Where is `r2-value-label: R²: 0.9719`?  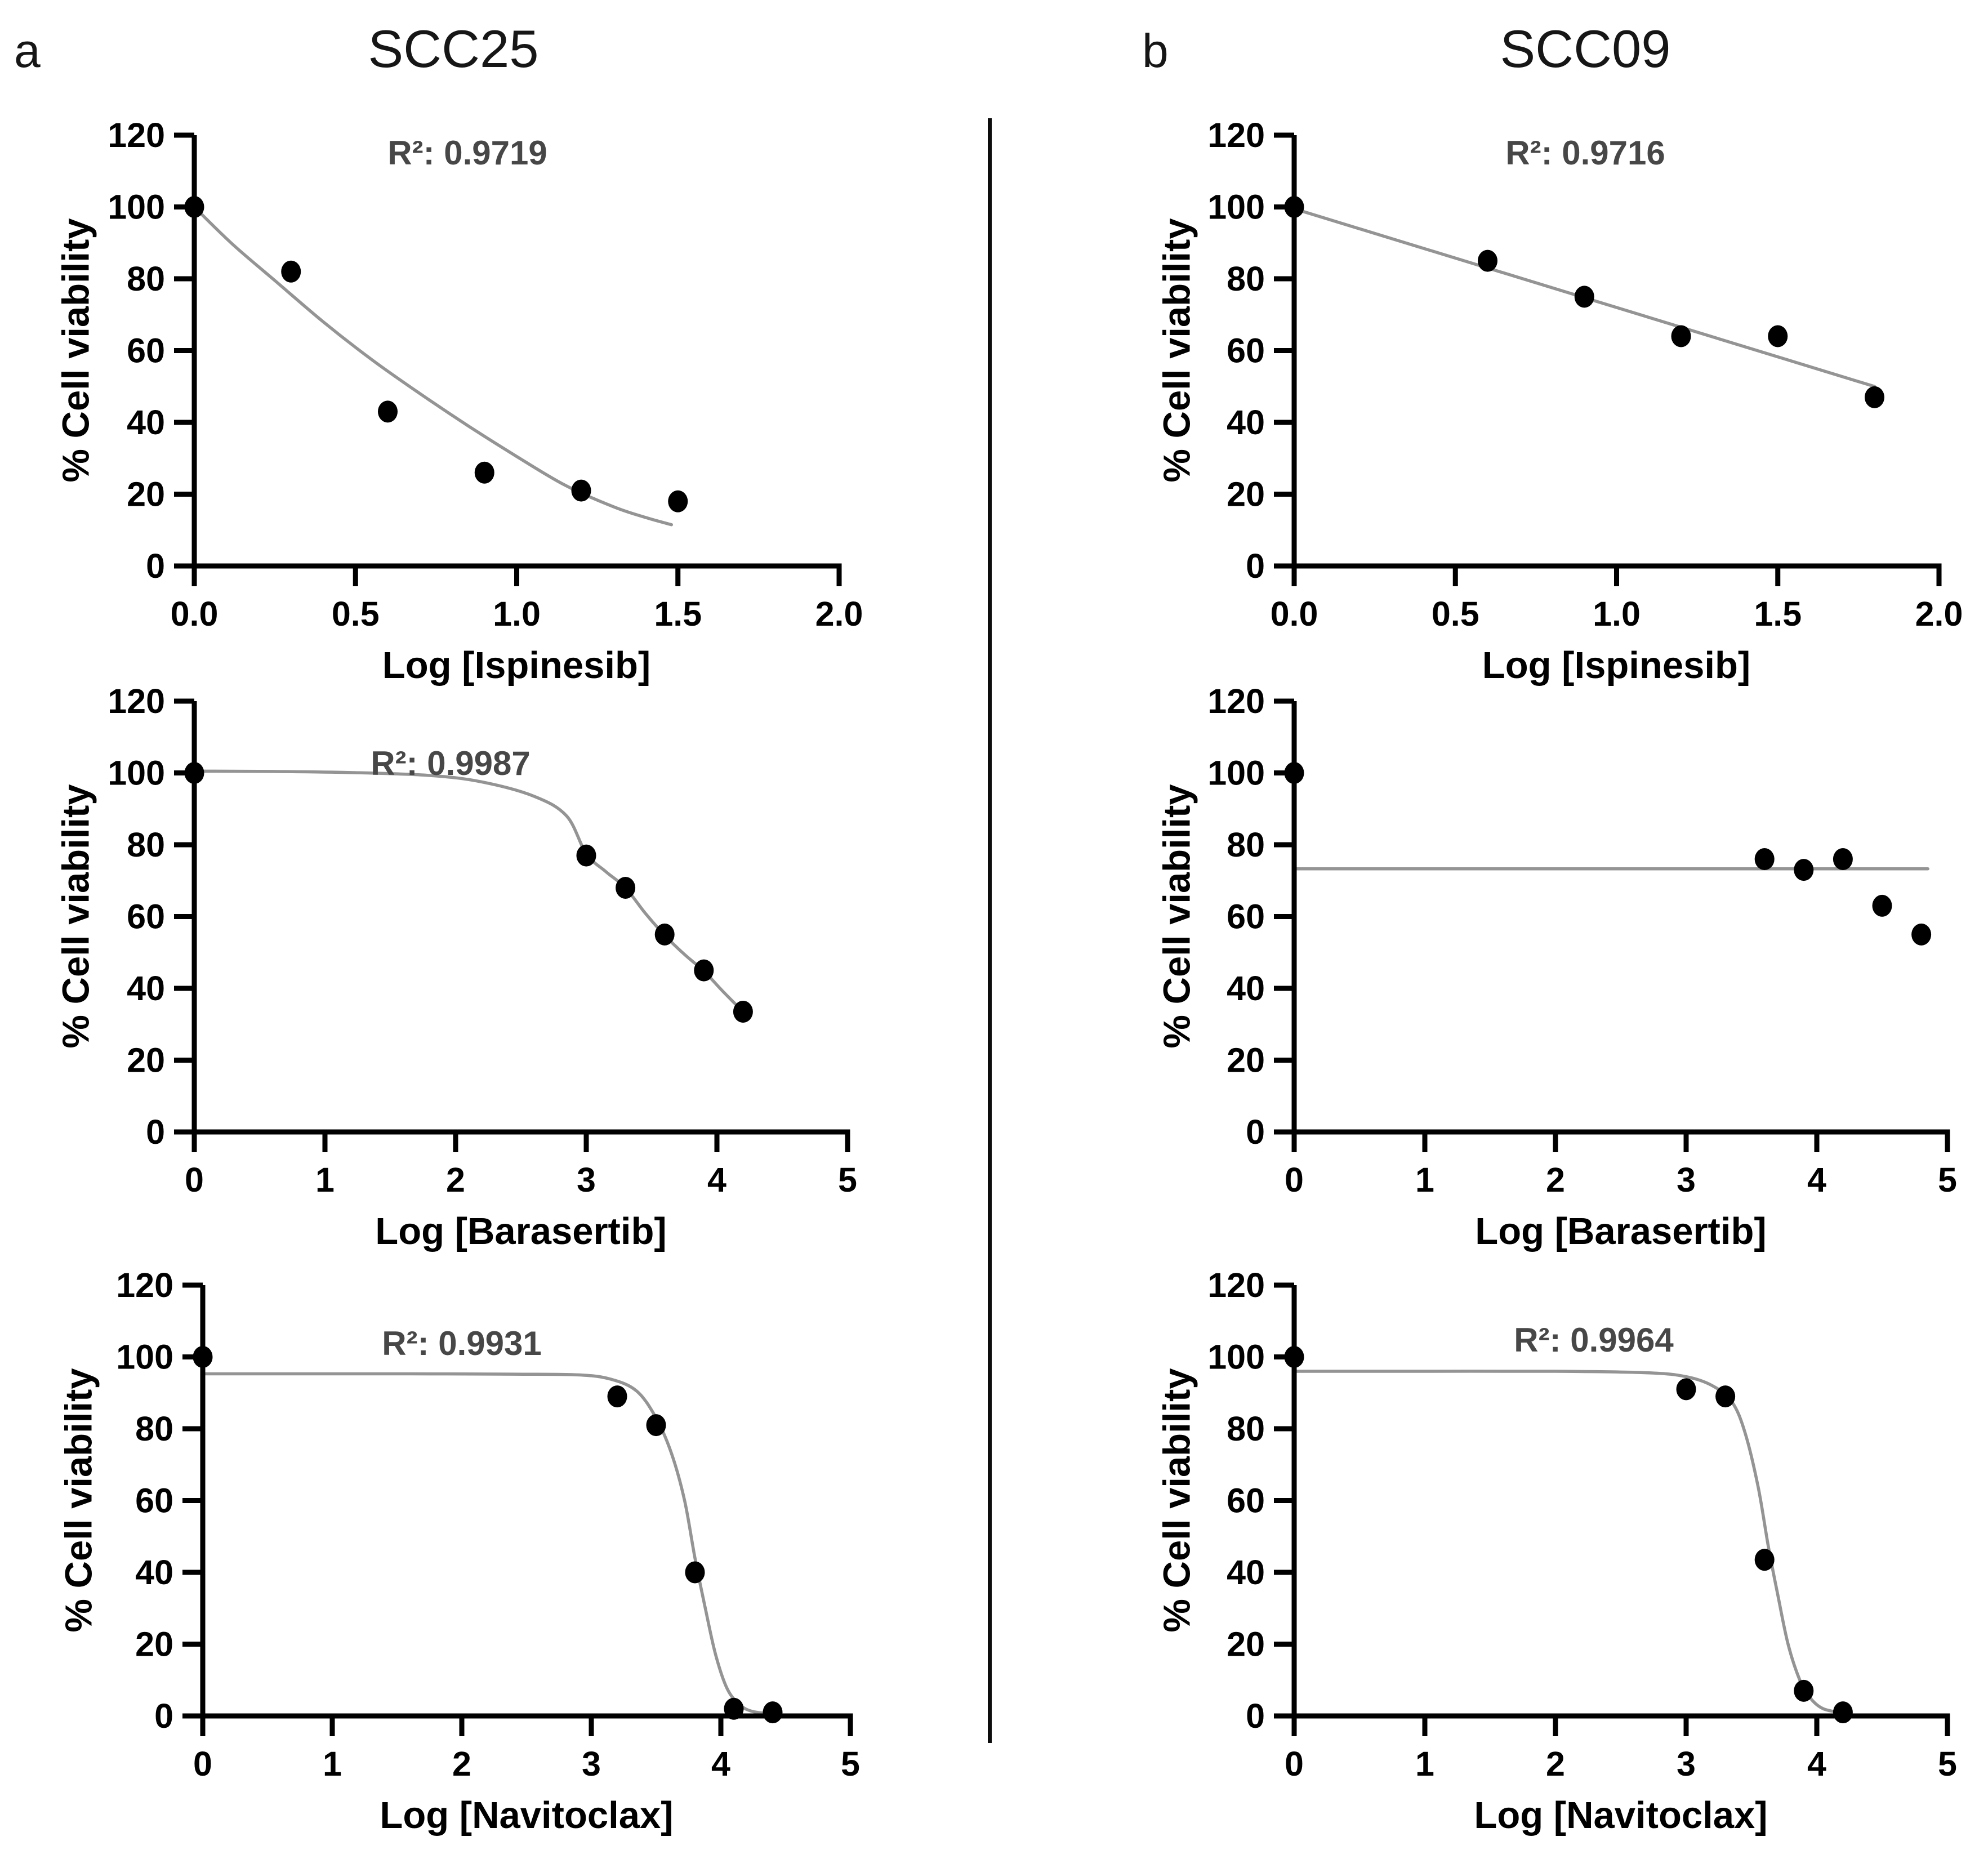 r2-value-label: R²: 0.9719 is located at coordinates (467, 153).